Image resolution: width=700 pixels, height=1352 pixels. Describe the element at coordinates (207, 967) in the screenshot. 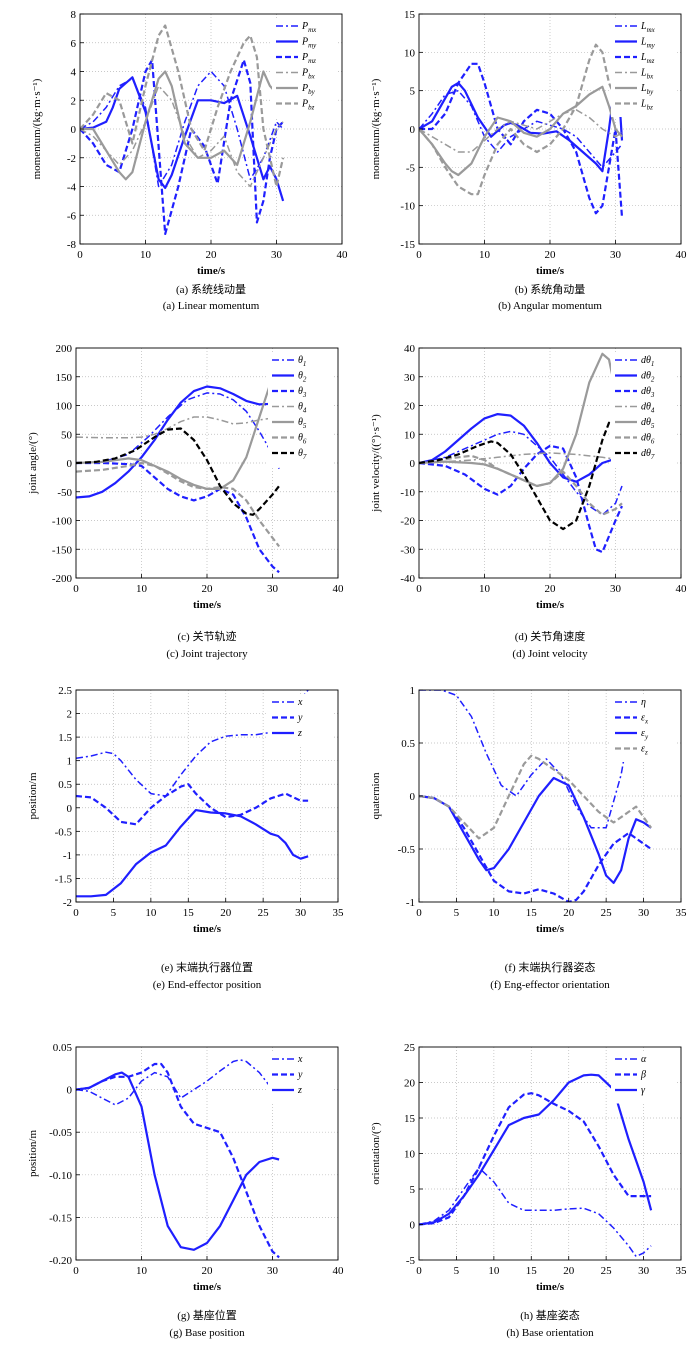

I see `caption-cn: (e) 末端执行器位置` at that location.